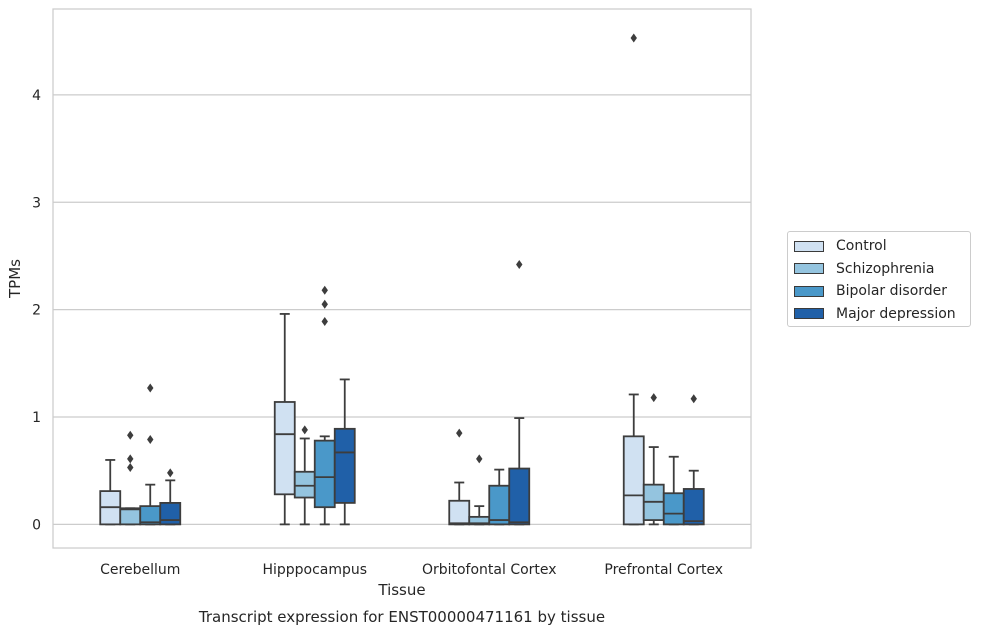  What do you see at coordinates (861, 246) in the screenshot?
I see `legend-label-control: Control` at bounding box center [861, 246].